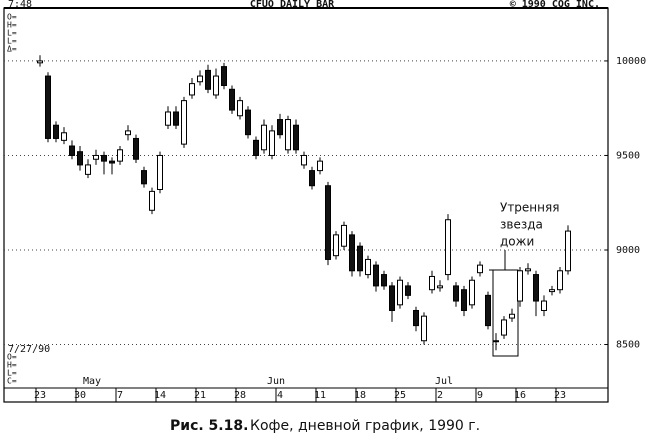 The height and width of the screenshot is (441, 650). Describe the element at coordinates (276, 381) in the screenshot. I see `month-label: Jun` at that location.